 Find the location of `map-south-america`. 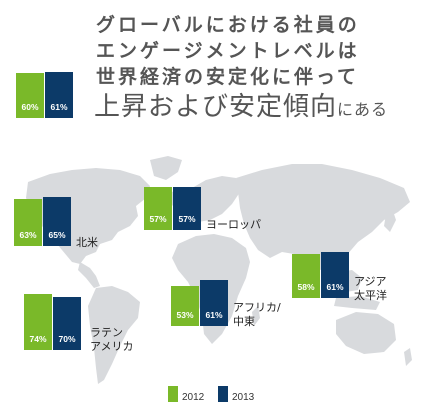

map-south-america is located at coordinates (114, 335).